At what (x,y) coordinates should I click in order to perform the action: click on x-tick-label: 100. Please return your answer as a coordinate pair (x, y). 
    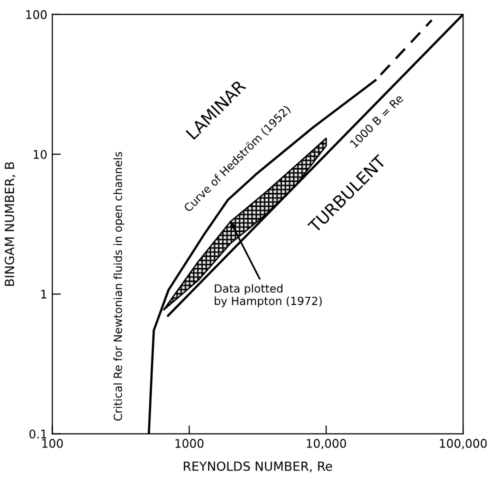
    Looking at the image, I should click on (52, 443).